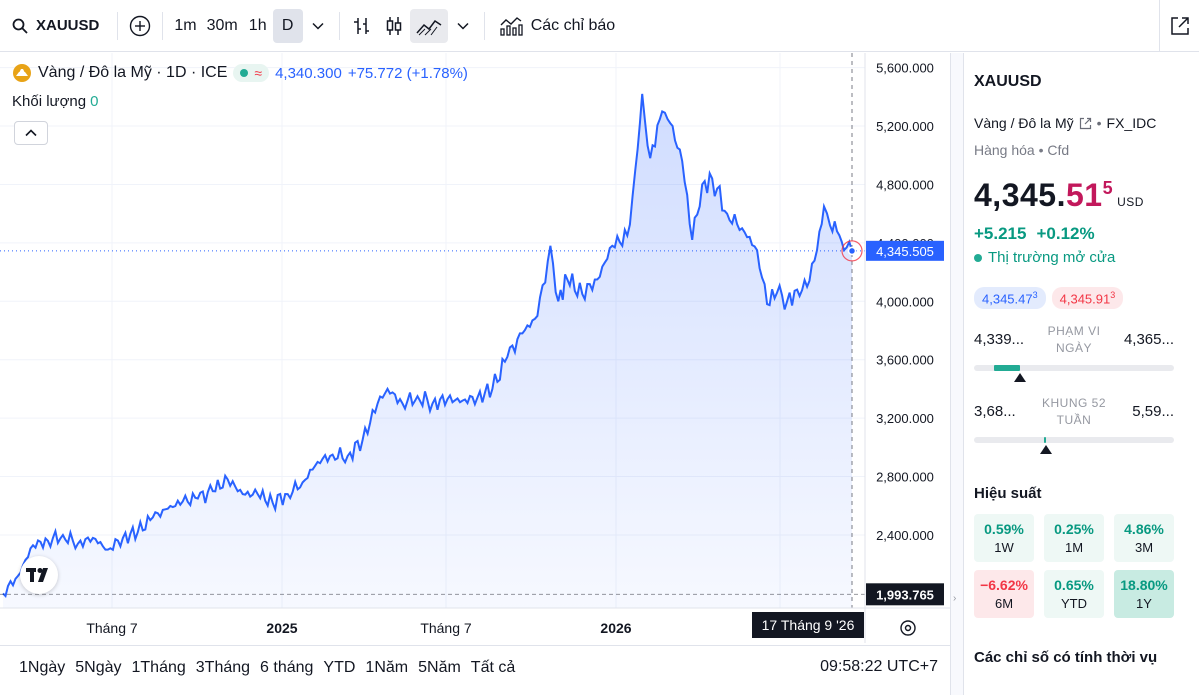 This screenshot has height=695, width=1199. What do you see at coordinates (1074, 411) in the screenshot?
I see `week52-range-label: KHUNG 52 TUẦN` at bounding box center [1074, 411].